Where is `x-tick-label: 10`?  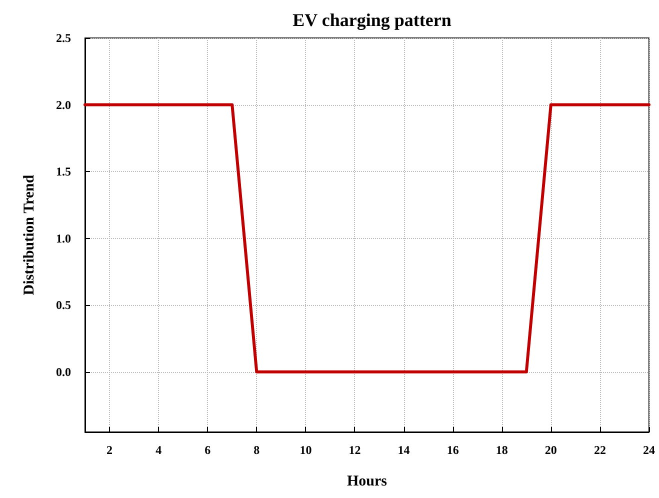
x-tick-label: 10 is located at coordinates (306, 450).